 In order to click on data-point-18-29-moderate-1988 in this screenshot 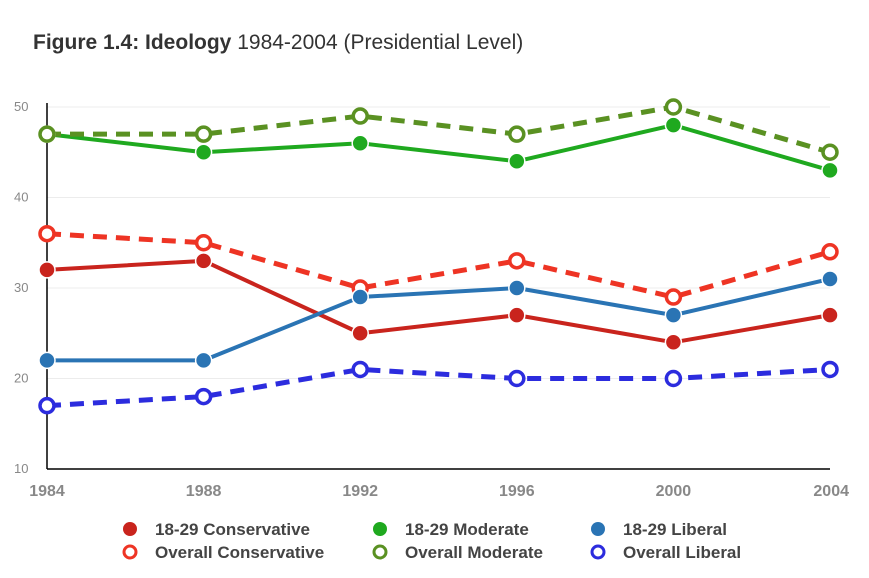, I will do `click(203, 152)`.